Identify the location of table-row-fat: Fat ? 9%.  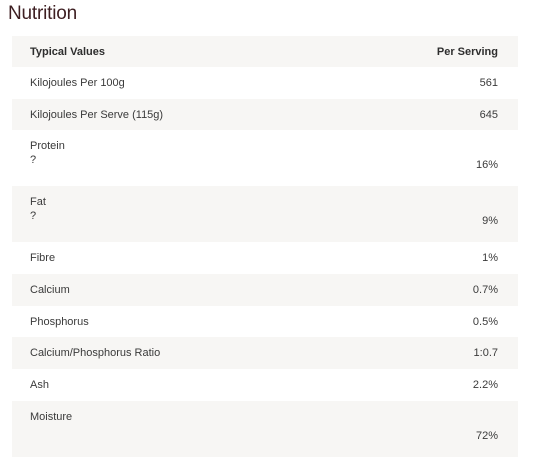
(265, 214).